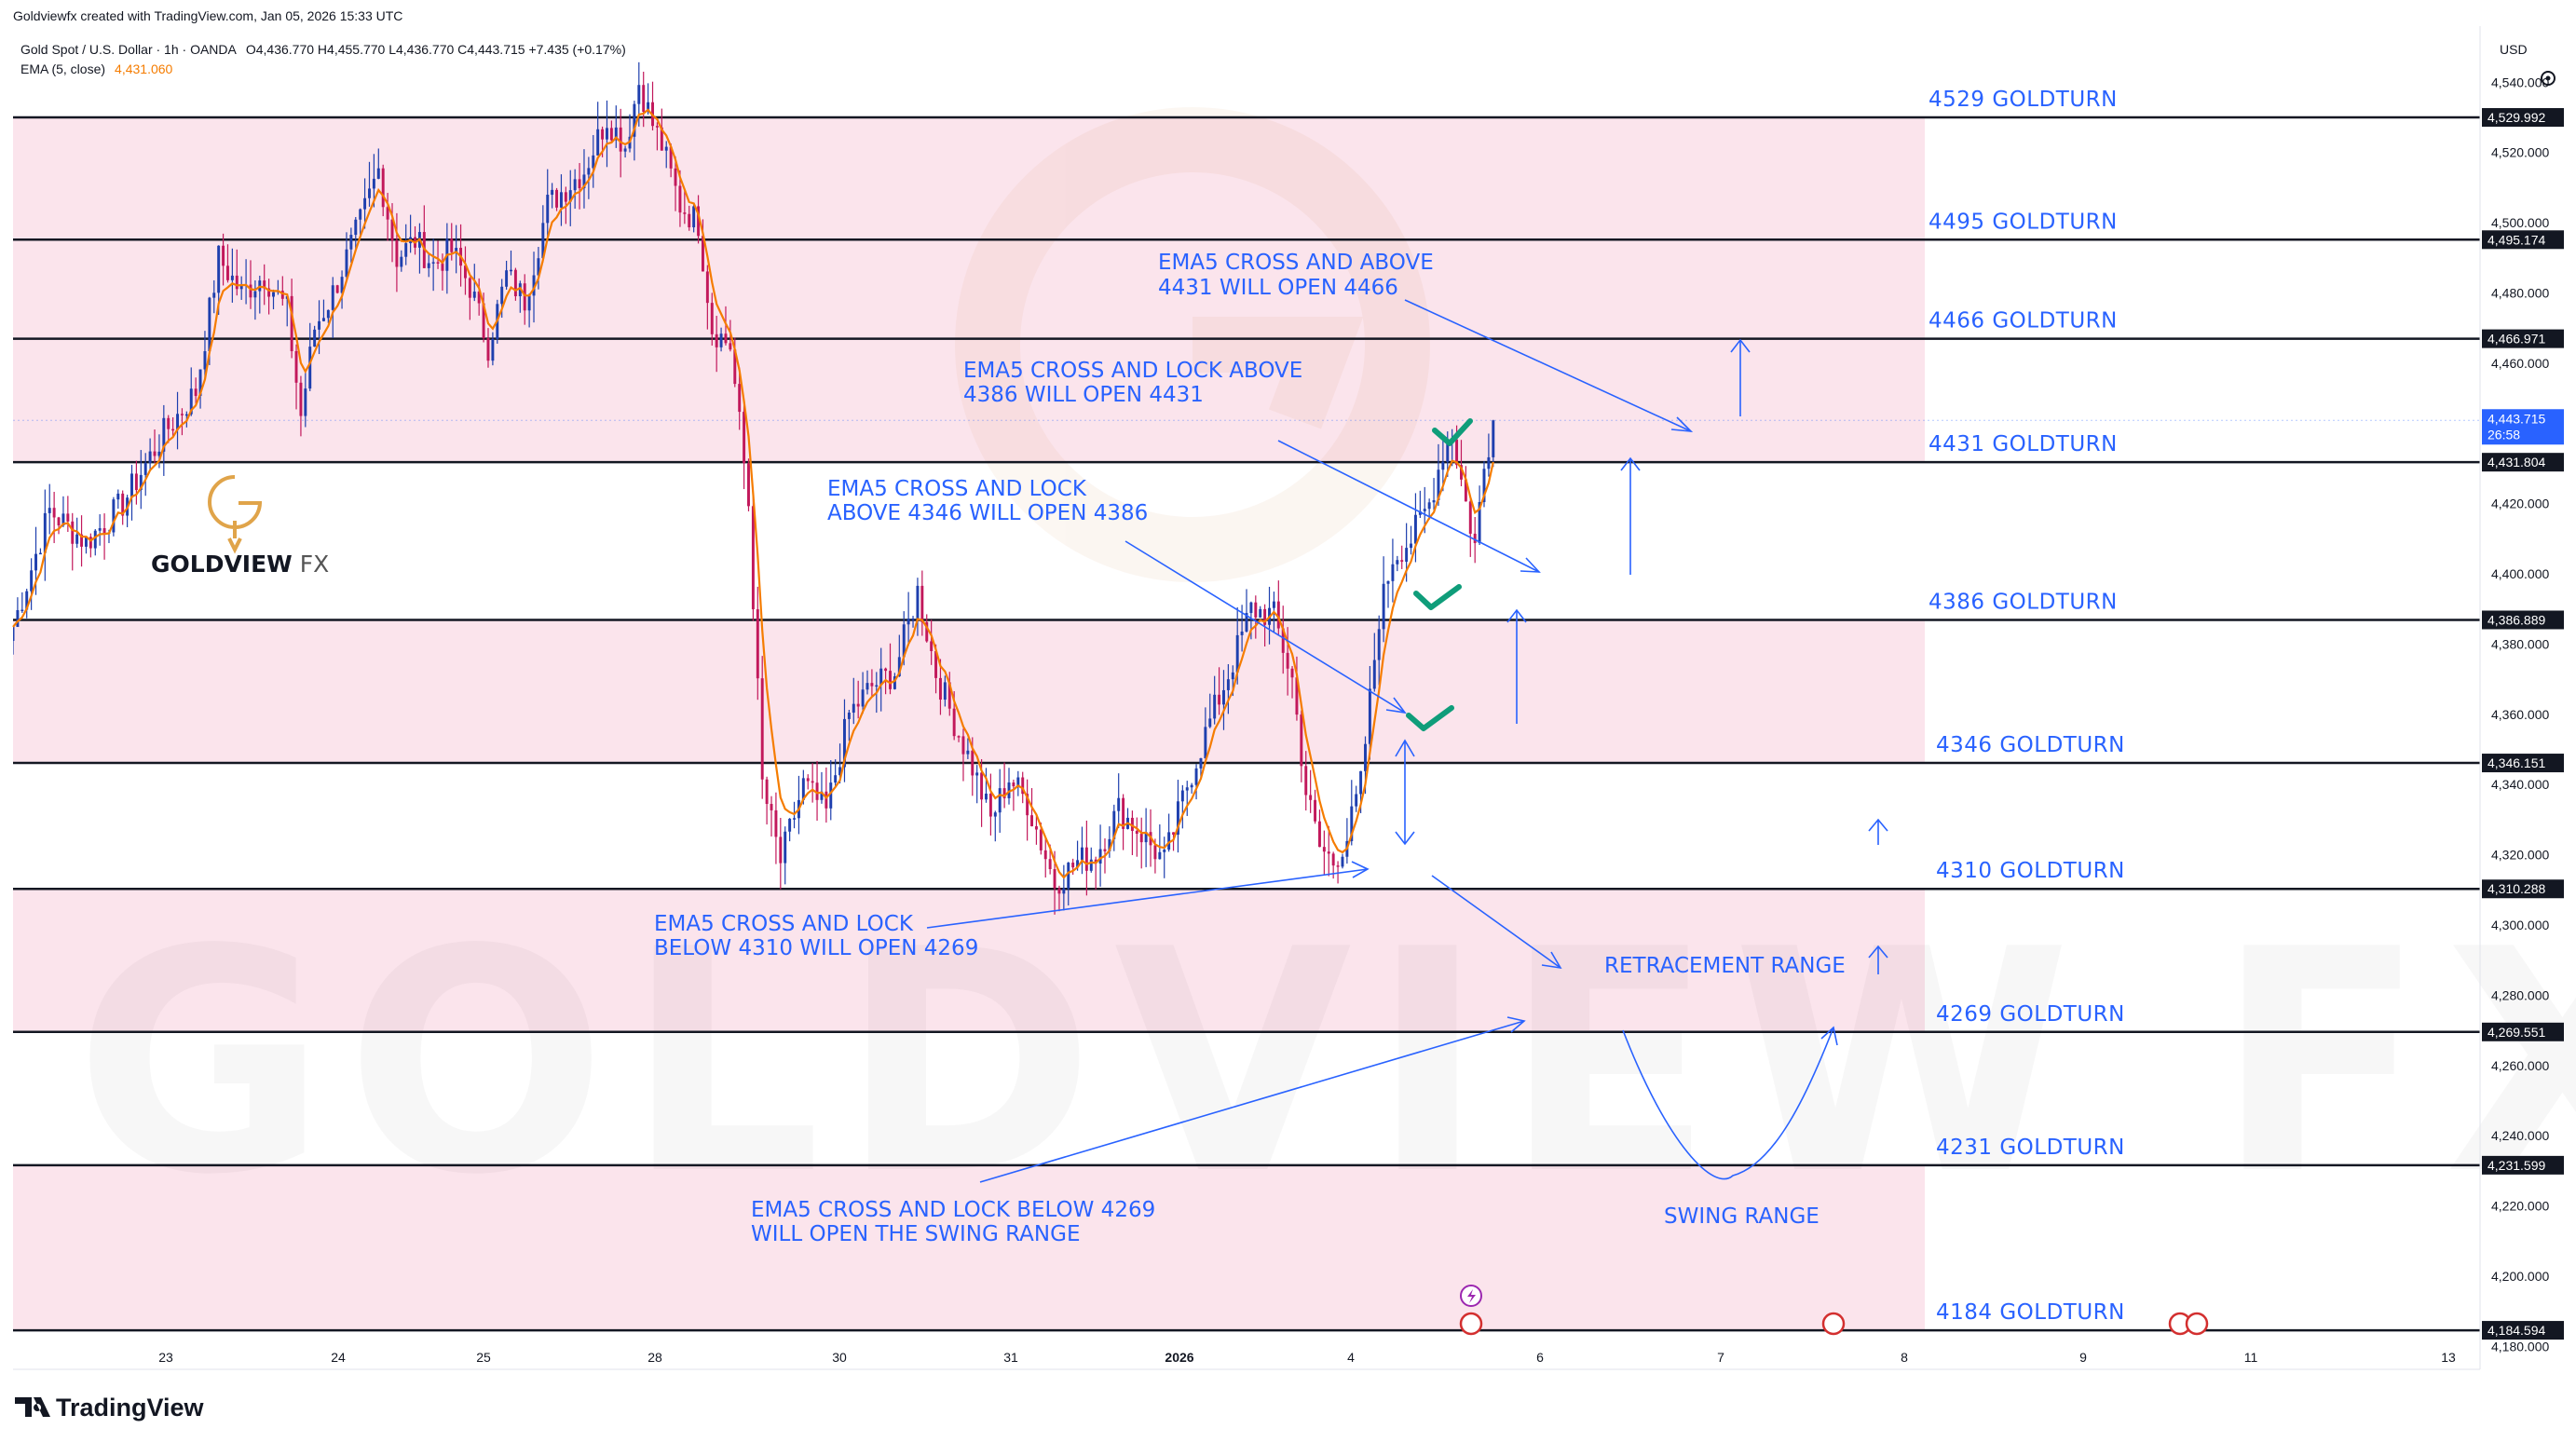 This screenshot has width=2576, height=1442. I want to click on retracement-range-label: RETRACEMENT RANGE, so click(1725, 966).